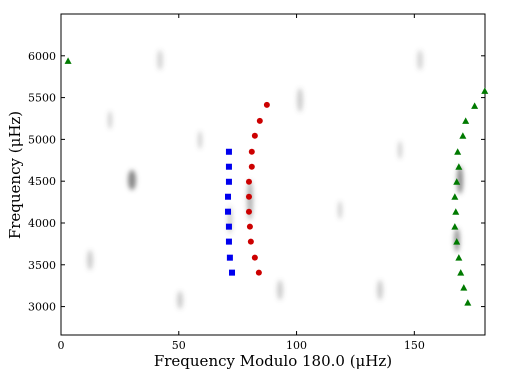 This screenshot has height=380, width=507. Describe the element at coordinates (61, 345) in the screenshot. I see `x-tick-label: 0` at that location.